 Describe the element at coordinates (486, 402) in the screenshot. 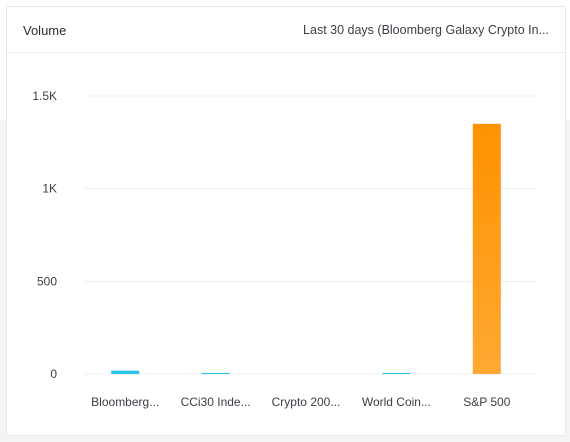

I see `x-category-label: S&P 500` at that location.